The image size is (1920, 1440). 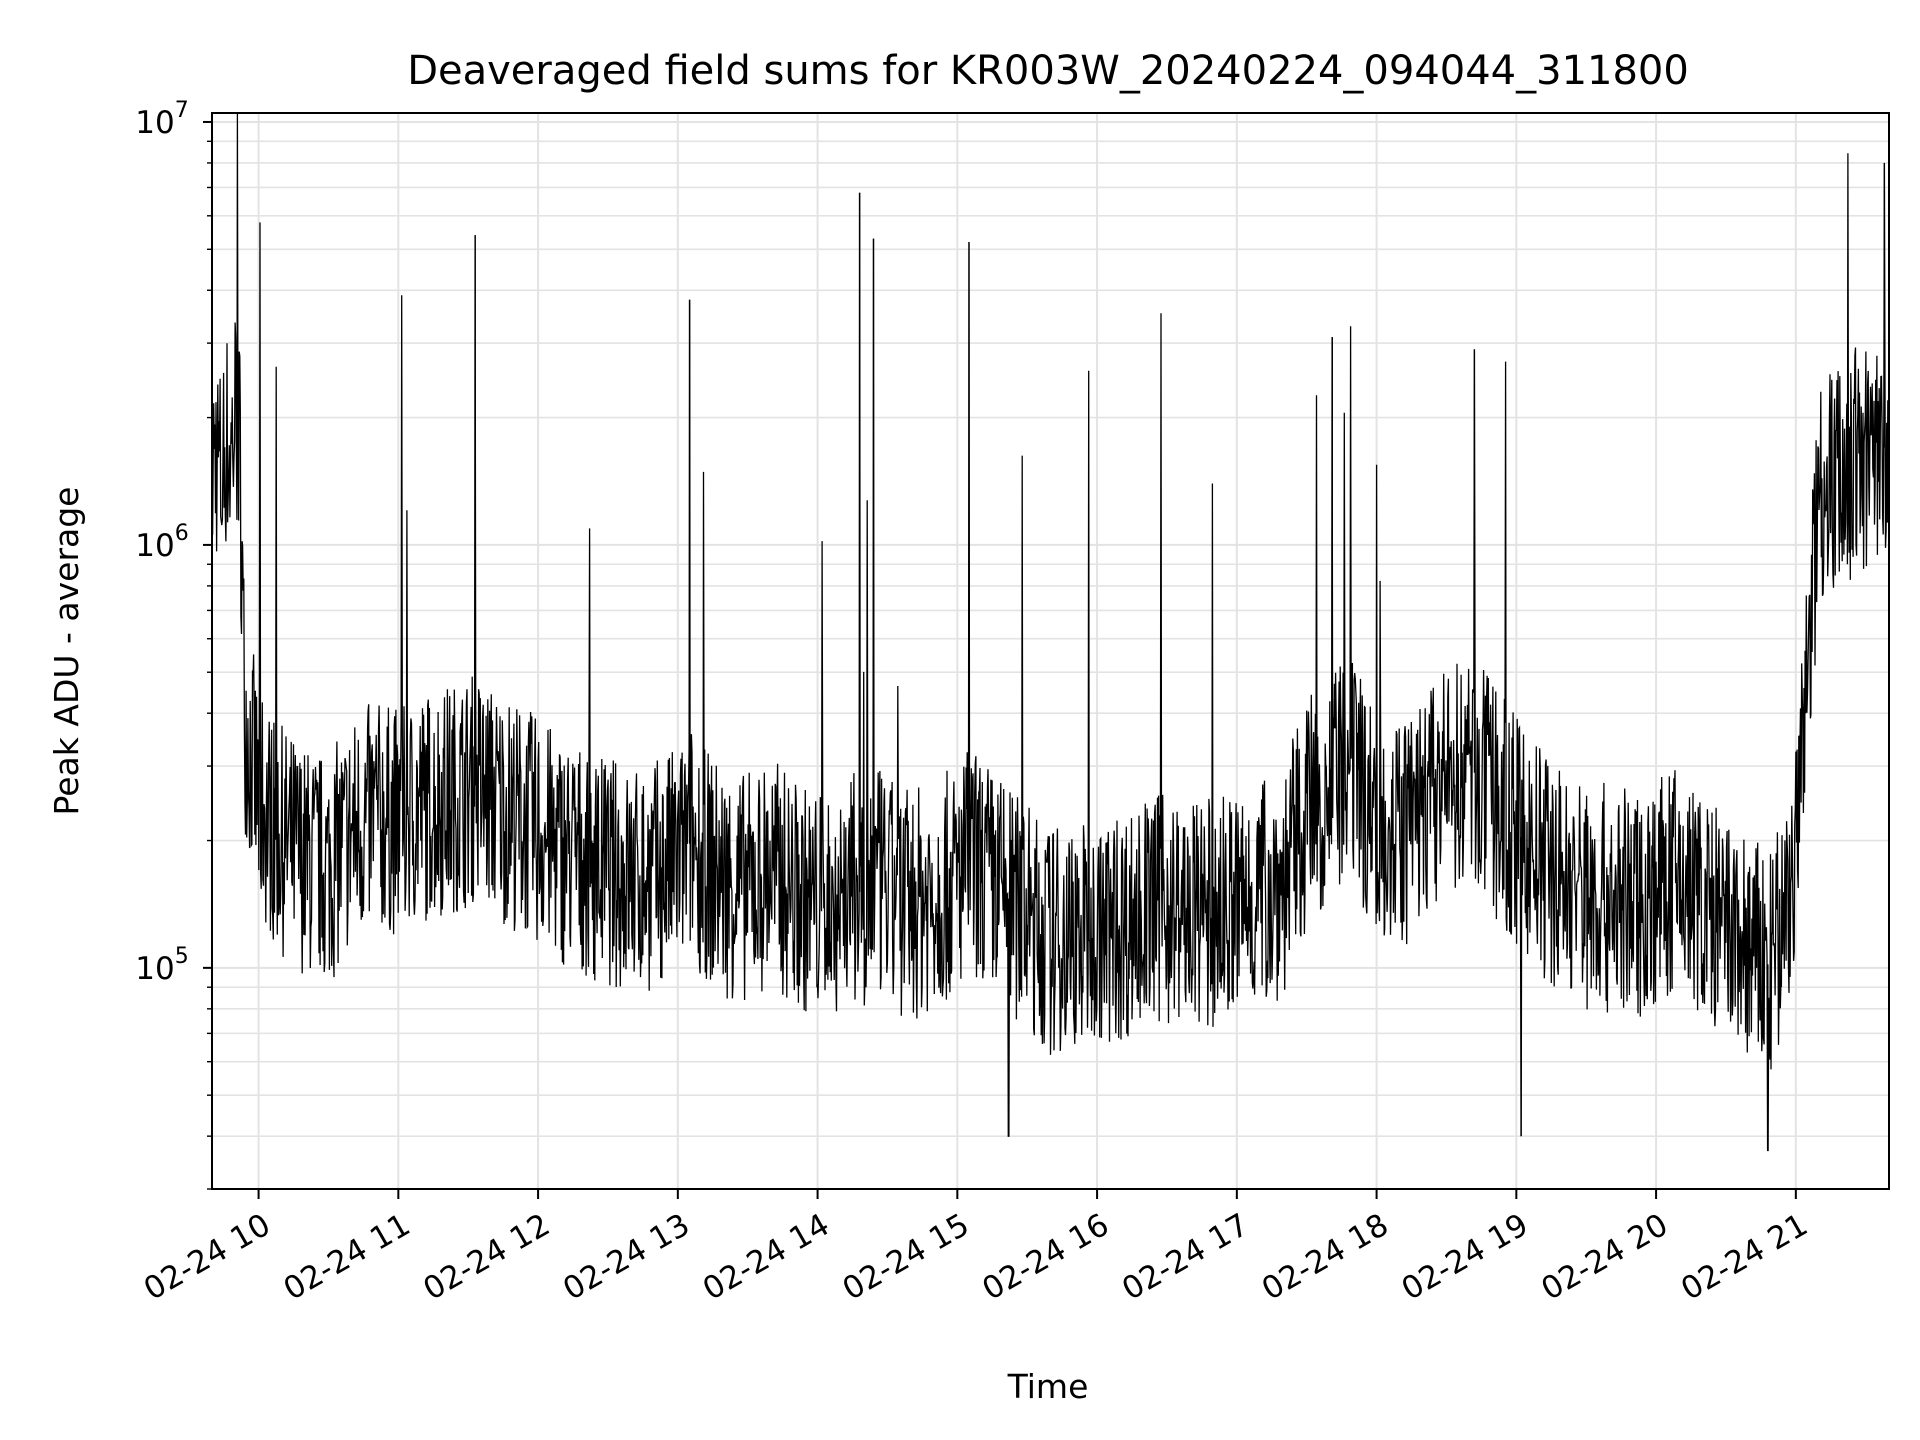 What do you see at coordinates (66, 651) in the screenshot?
I see `y-axis-title: Peak ADU - average` at bounding box center [66, 651].